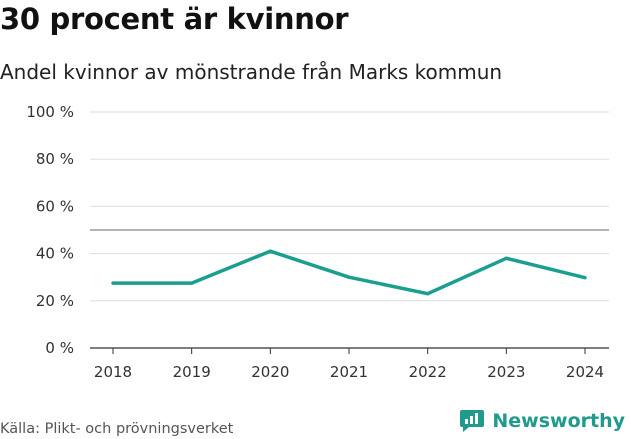  Describe the element at coordinates (558, 421) in the screenshot. I see `brand-name: Newsworthy` at that location.